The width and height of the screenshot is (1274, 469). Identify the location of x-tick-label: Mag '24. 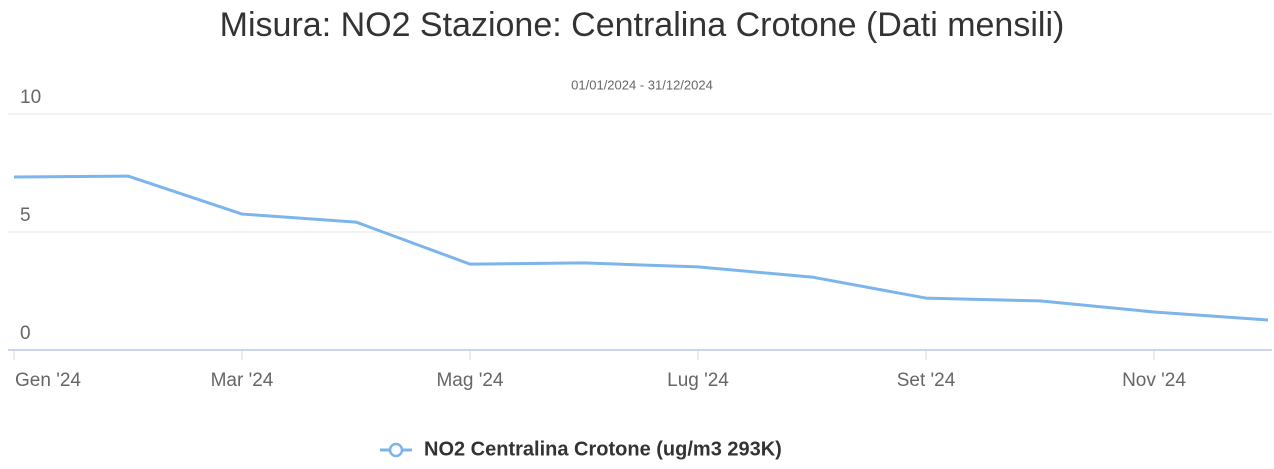
(469, 380).